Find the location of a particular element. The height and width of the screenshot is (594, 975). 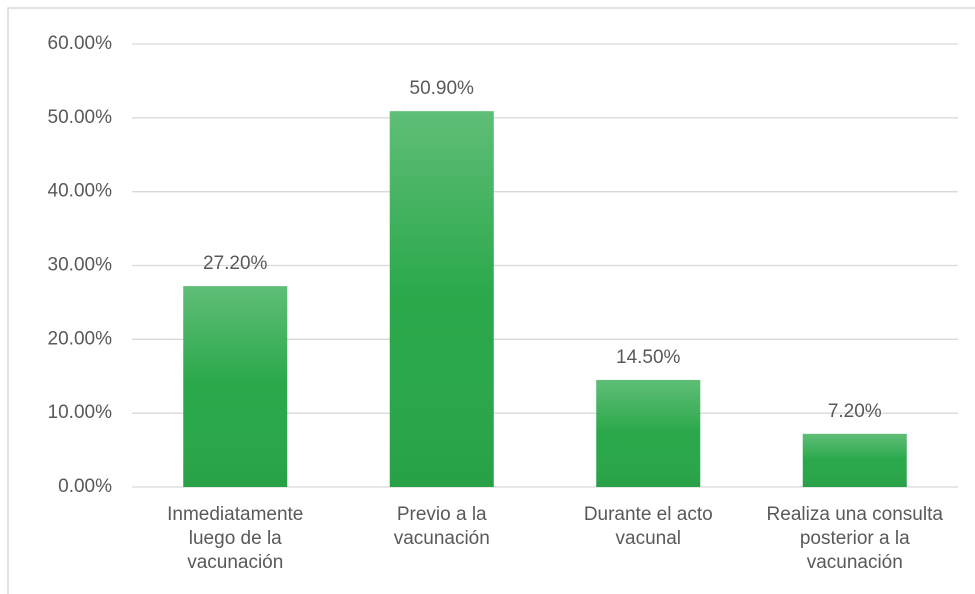

y-tick-label: 20.00% is located at coordinates (80, 338).